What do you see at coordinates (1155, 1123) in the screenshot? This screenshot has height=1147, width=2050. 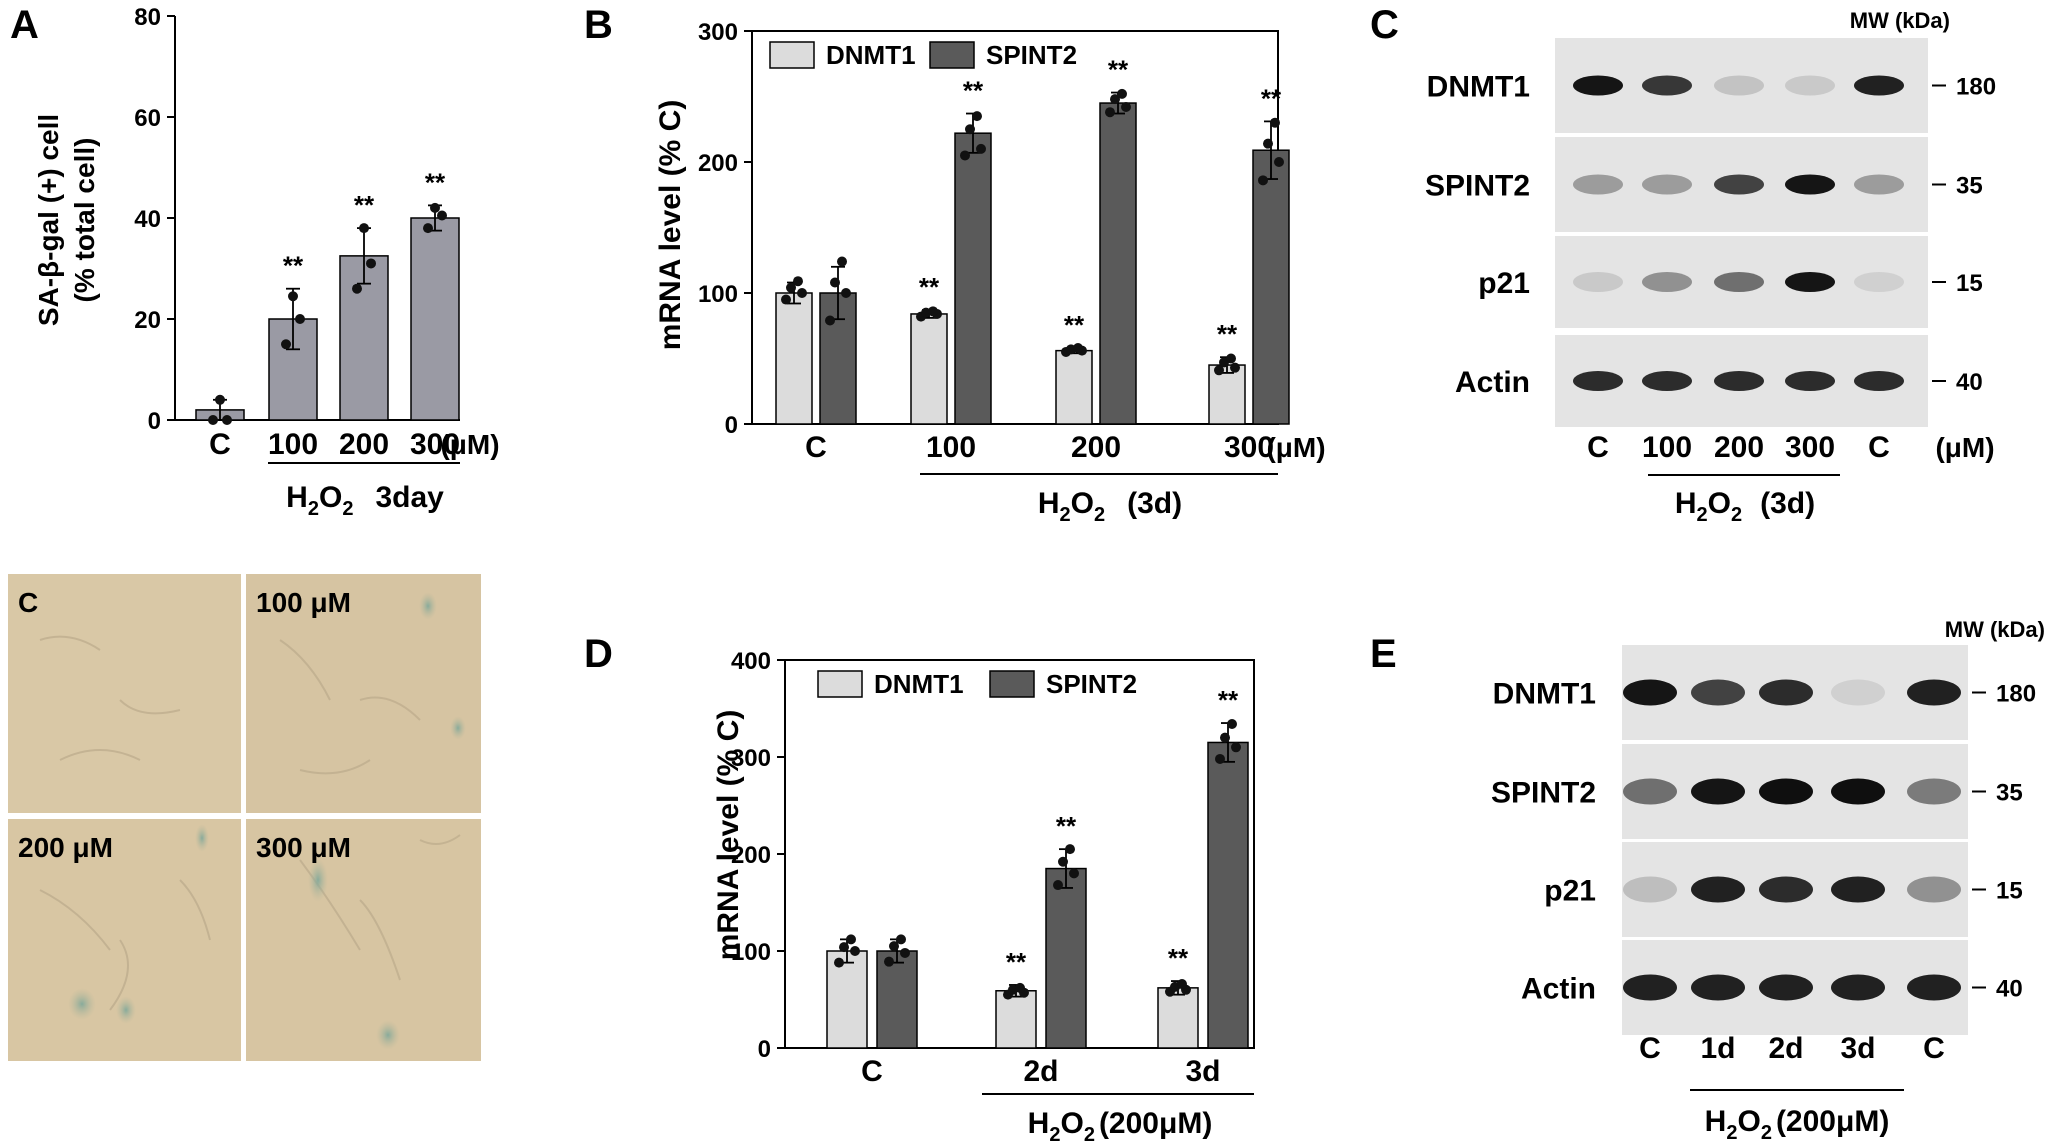 I see `chart-d-treatment-rest: (200μM)` at bounding box center [1155, 1123].